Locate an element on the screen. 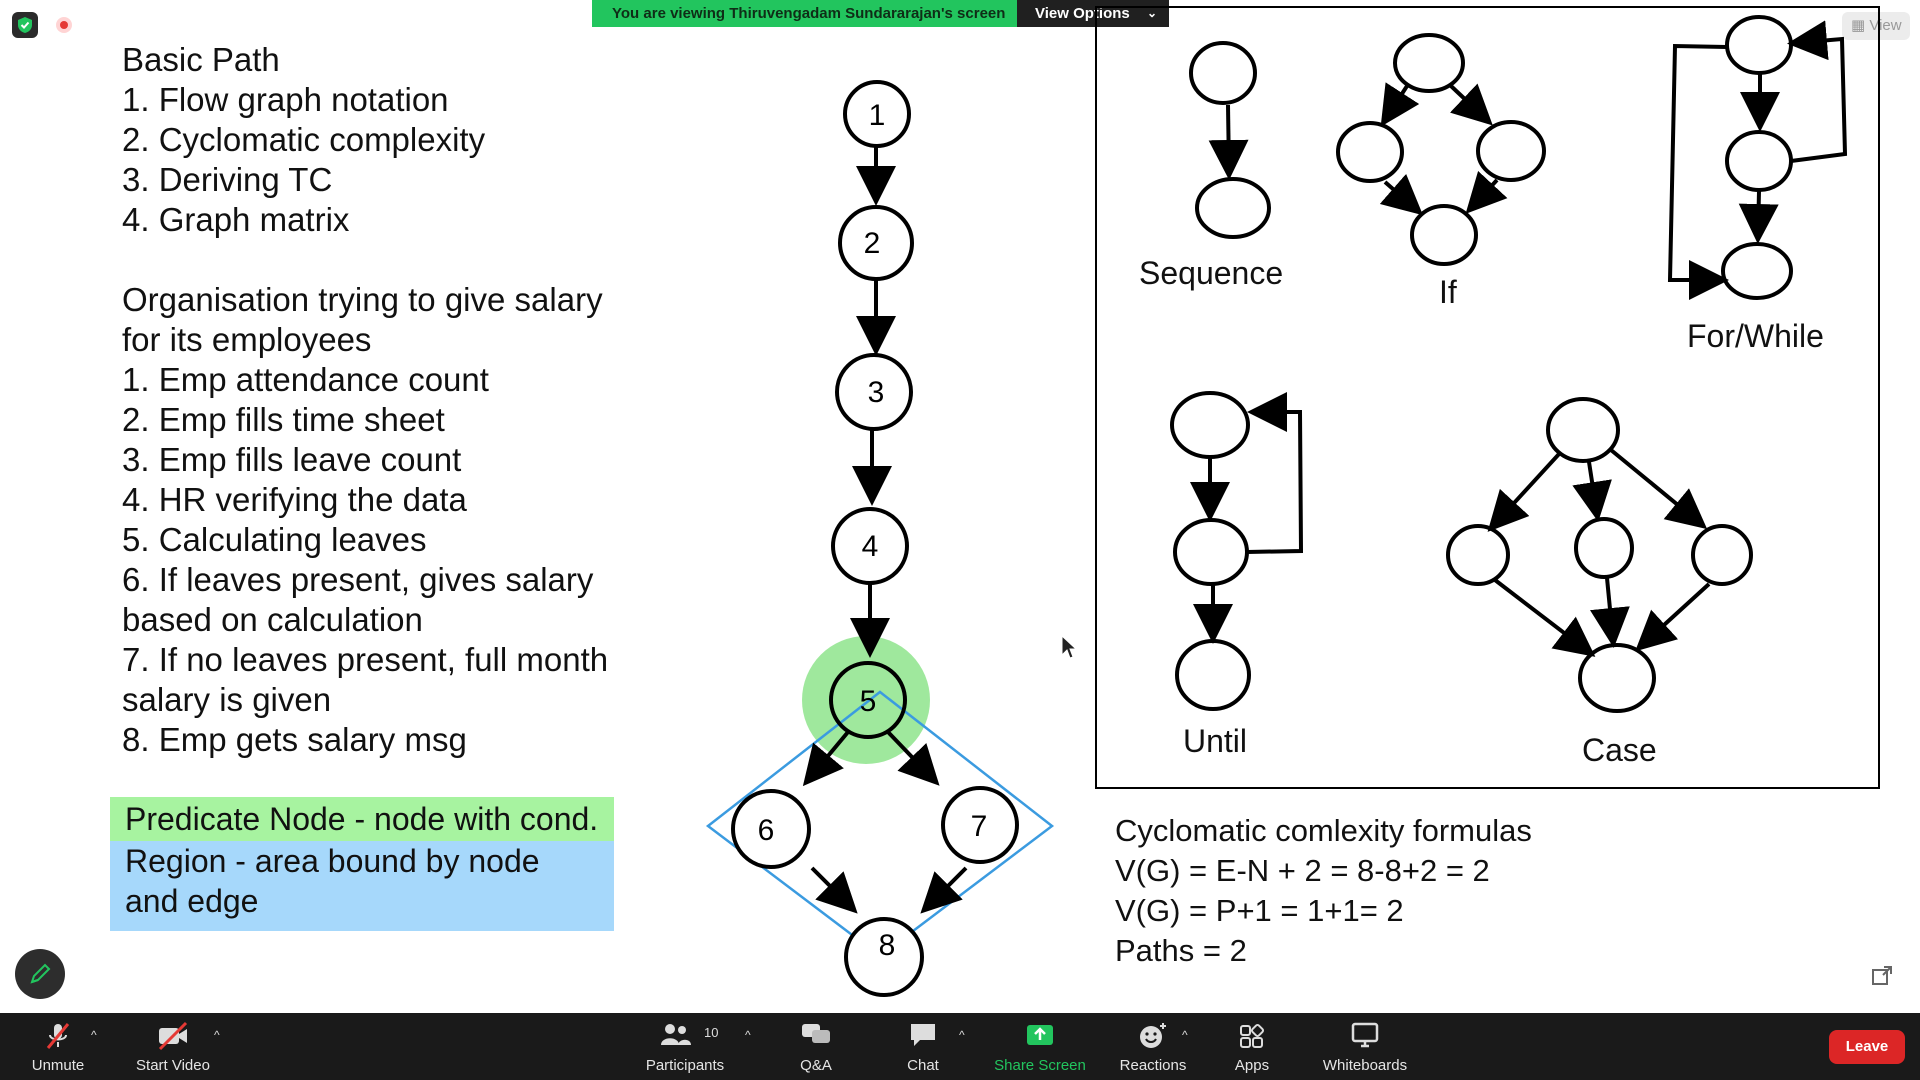  flow-node-4: 4 is located at coordinates (870, 546).